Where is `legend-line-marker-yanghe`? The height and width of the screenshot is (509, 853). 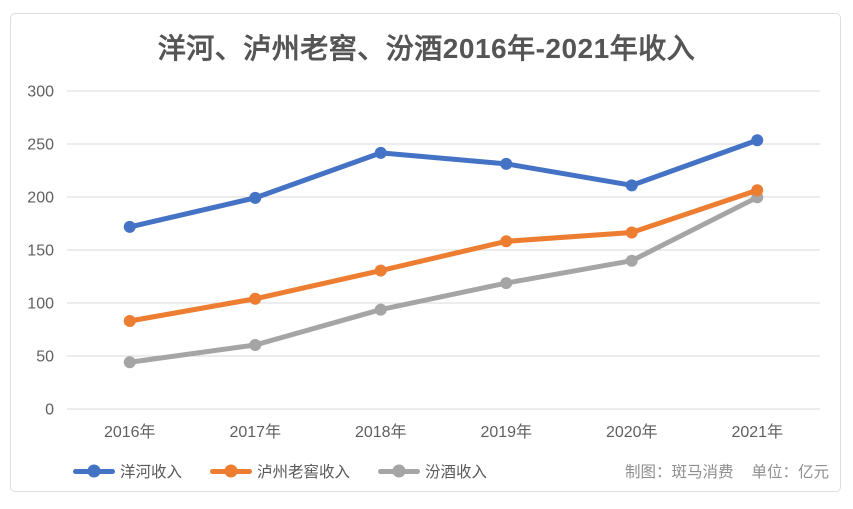
legend-line-marker-yanghe is located at coordinates (94, 471).